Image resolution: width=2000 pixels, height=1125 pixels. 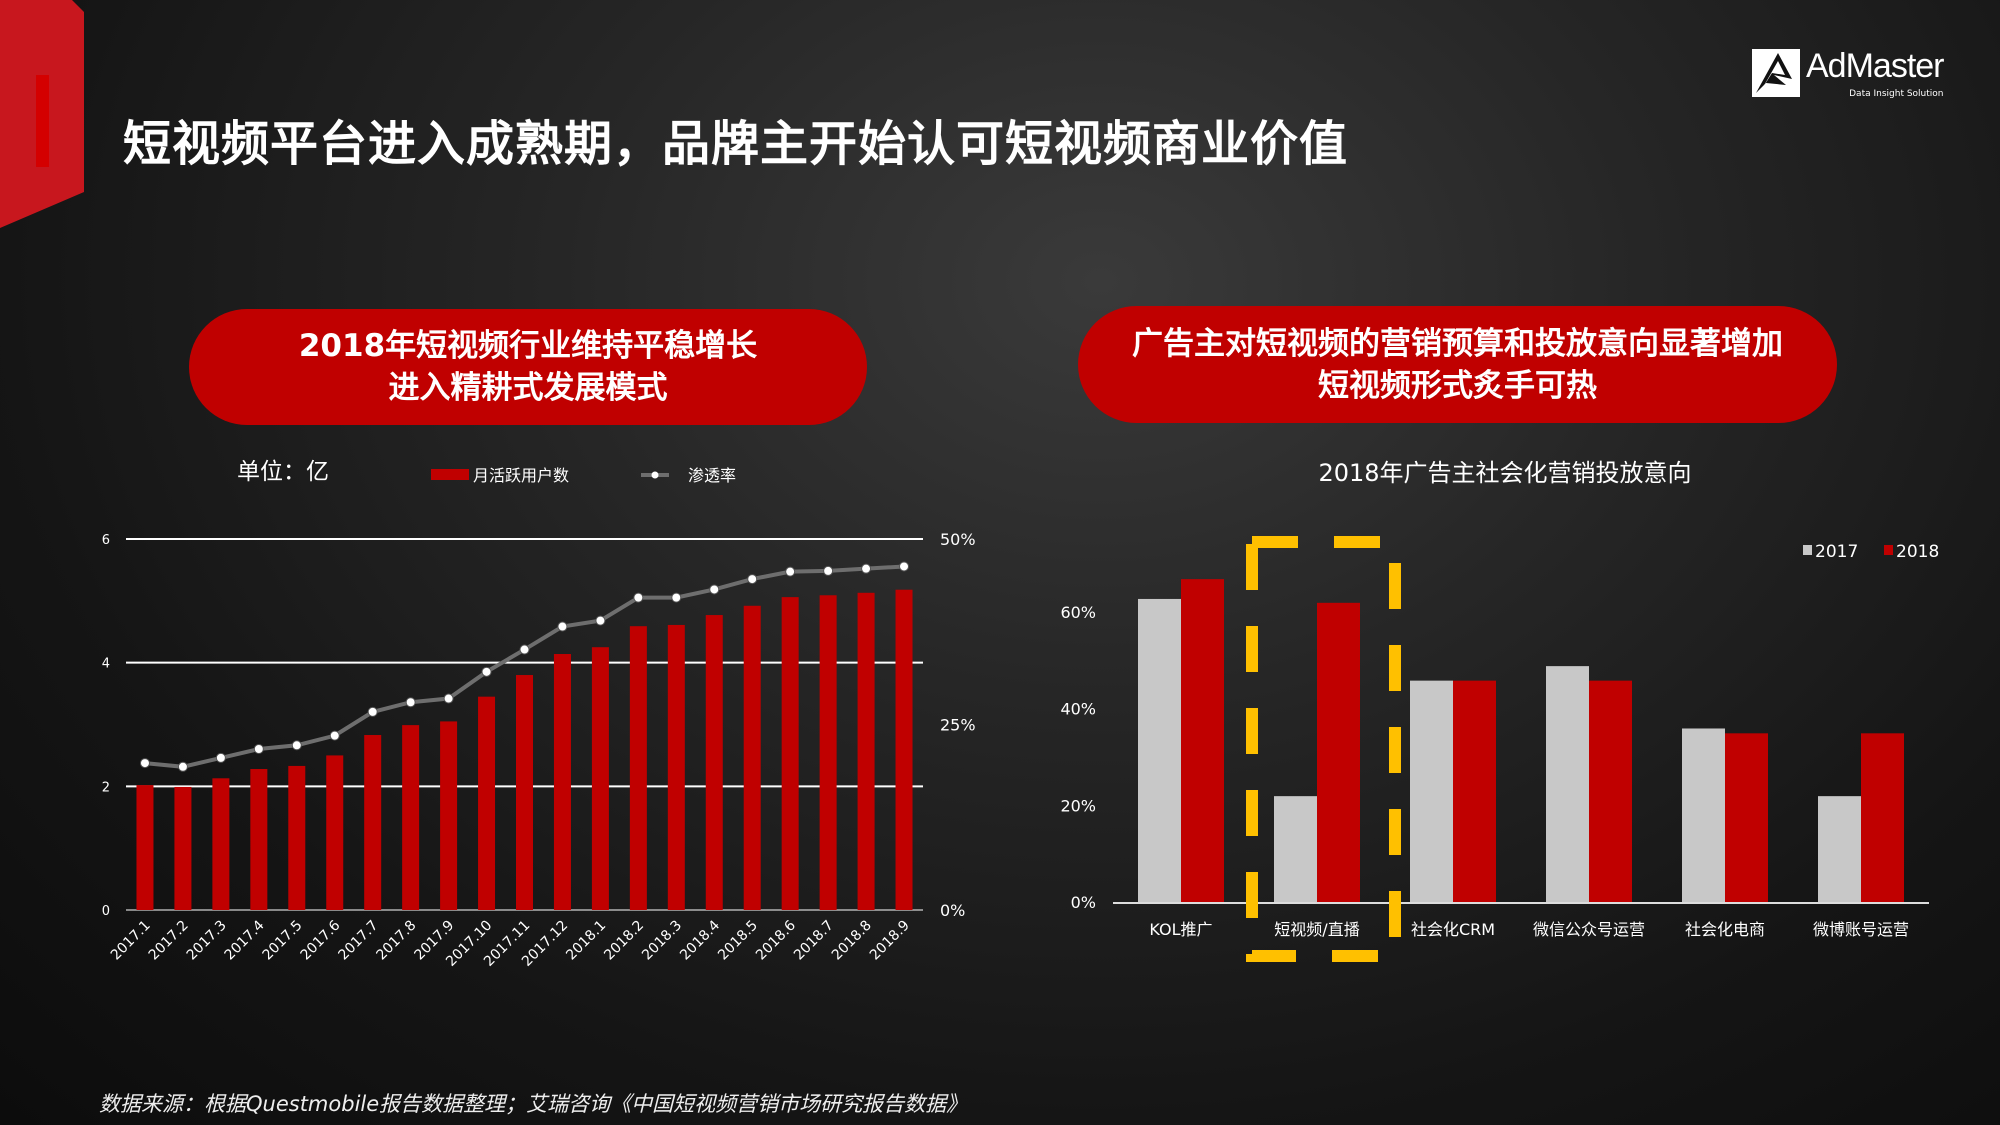 I want to click on y-axis-tick: 20%, so click(x=1078, y=805).